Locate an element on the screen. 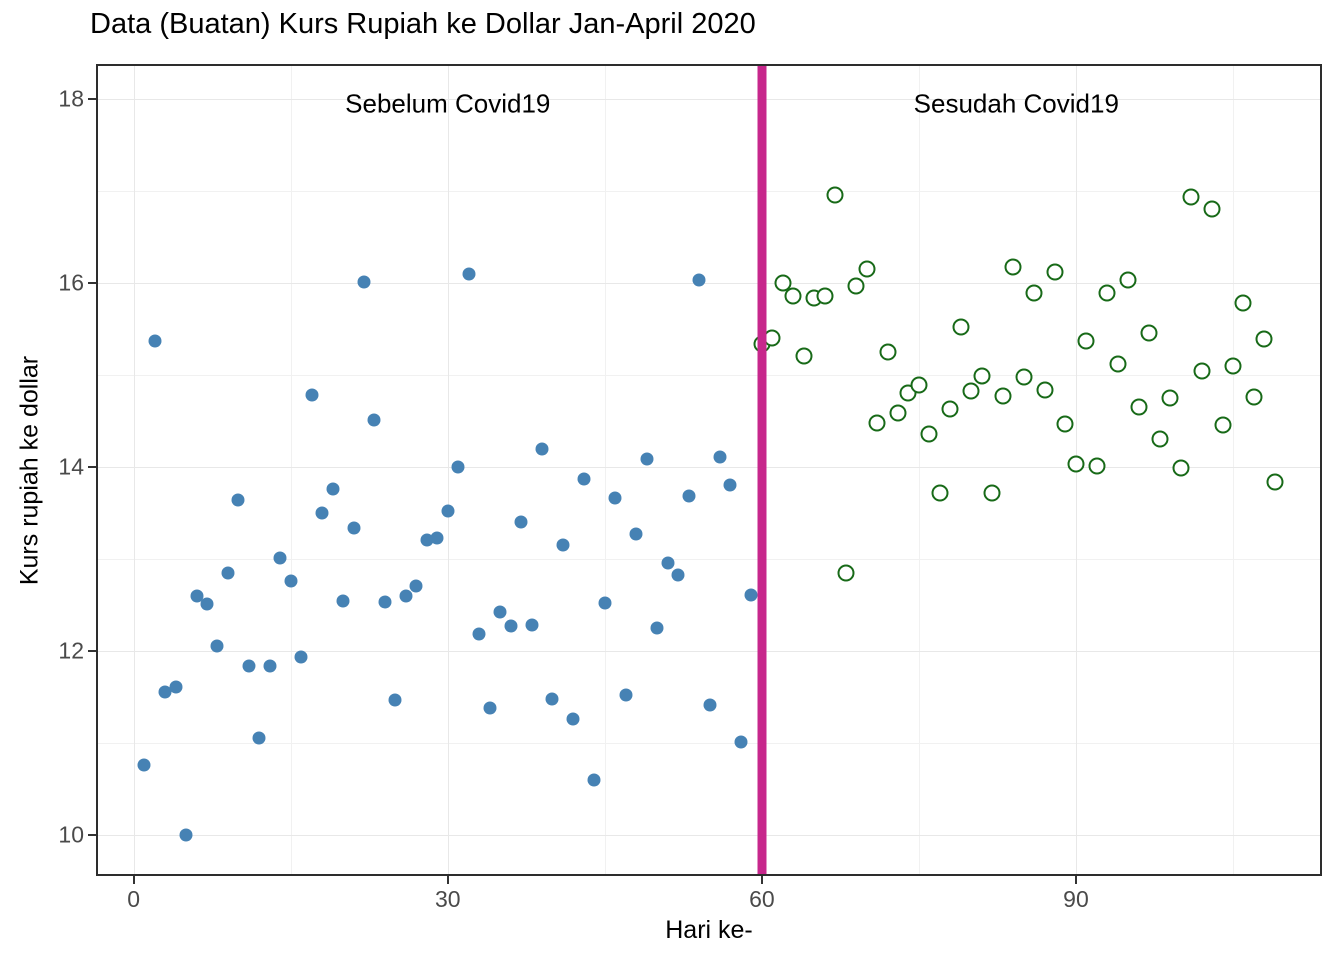 The height and width of the screenshot is (960, 1344). y-axis-title: Kurs rupiah ke dollar is located at coordinates (29, 470).